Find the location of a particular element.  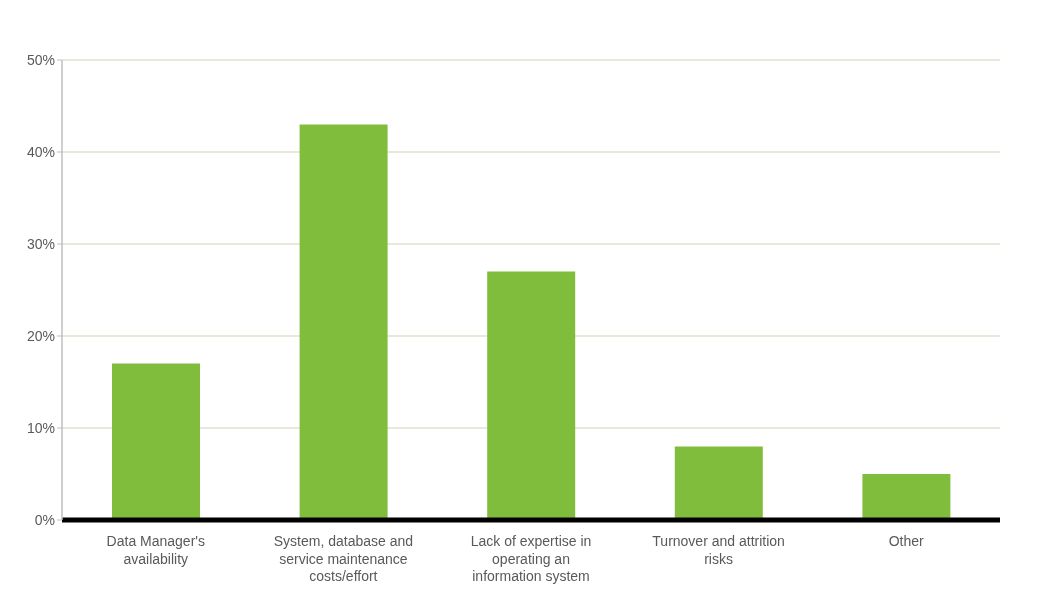

y-tick-label: 10% is located at coordinates (40, 427).